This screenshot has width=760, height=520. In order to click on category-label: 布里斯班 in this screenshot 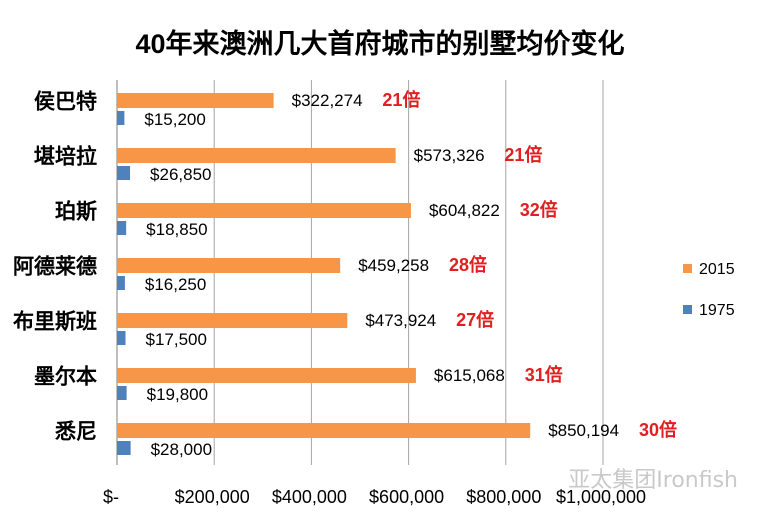, I will do `click(55, 322)`.